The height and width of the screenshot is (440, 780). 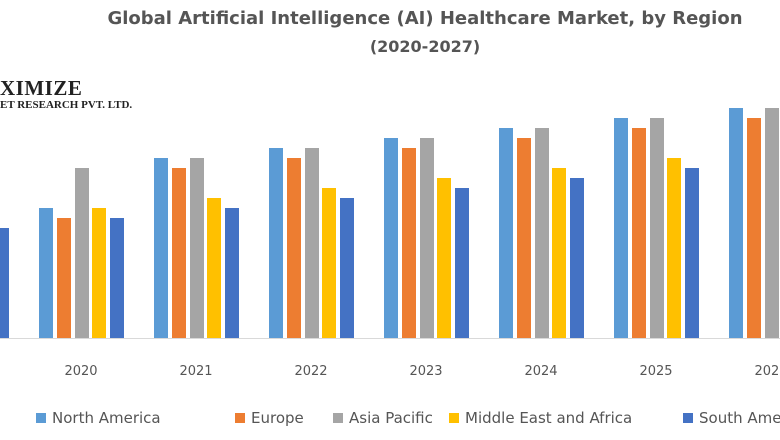 I want to click on x-tick-label: 2026, so click(x=767, y=371).